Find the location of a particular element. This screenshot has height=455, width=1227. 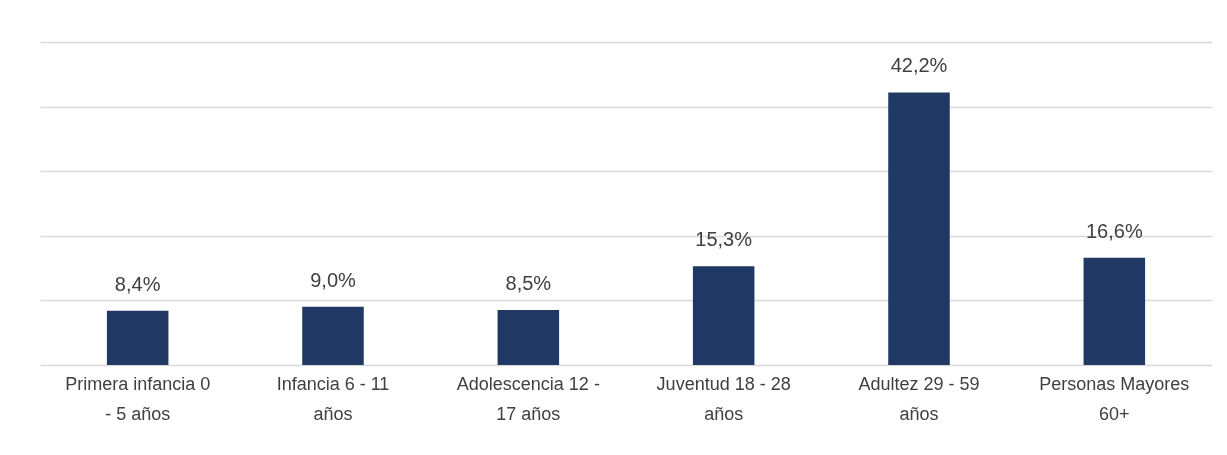

data-label: 15,3% is located at coordinates (724, 239).